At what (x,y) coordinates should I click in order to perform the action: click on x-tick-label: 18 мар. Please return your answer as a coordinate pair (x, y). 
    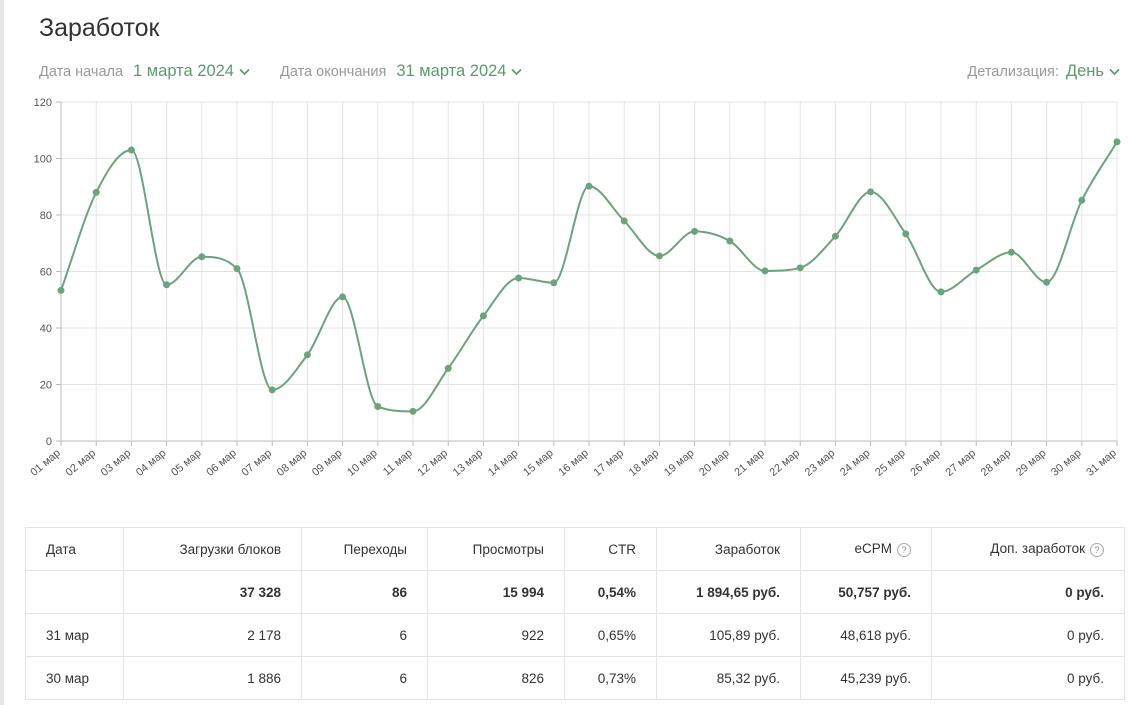
    Looking at the image, I should click on (644, 463).